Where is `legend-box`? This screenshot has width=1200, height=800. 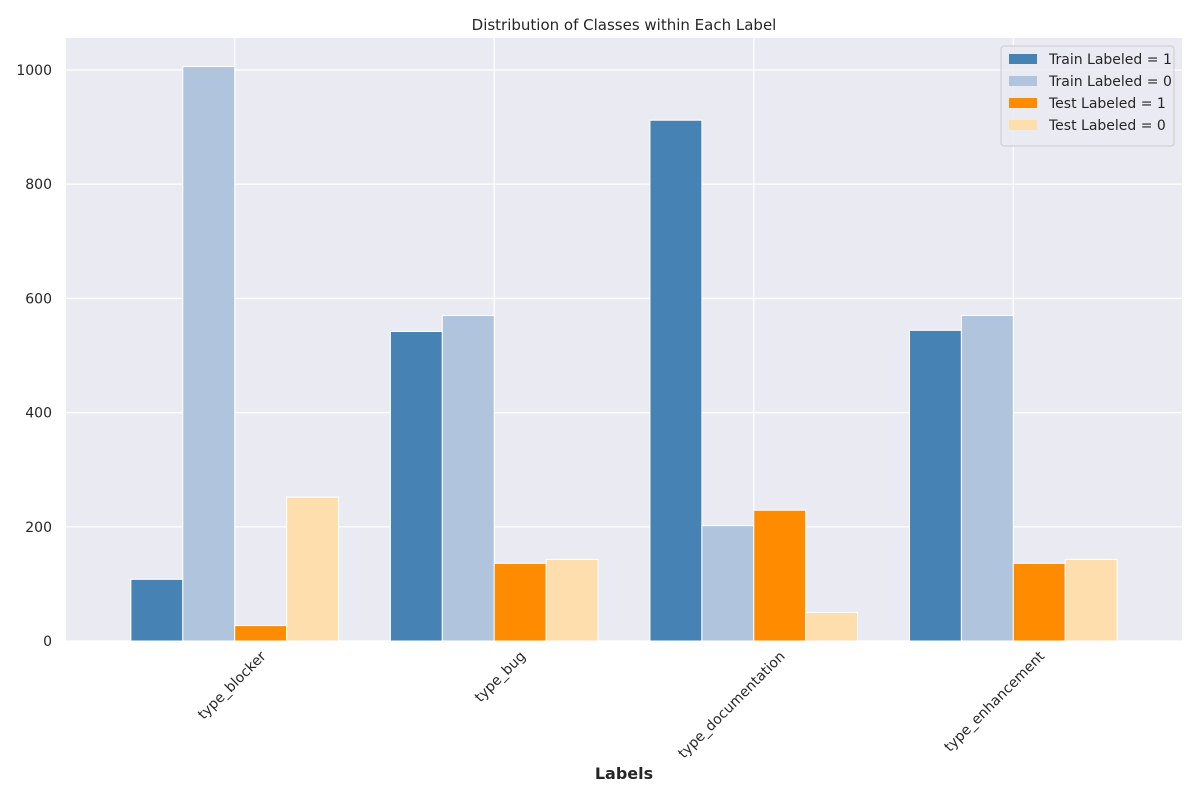 legend-box is located at coordinates (1087, 96).